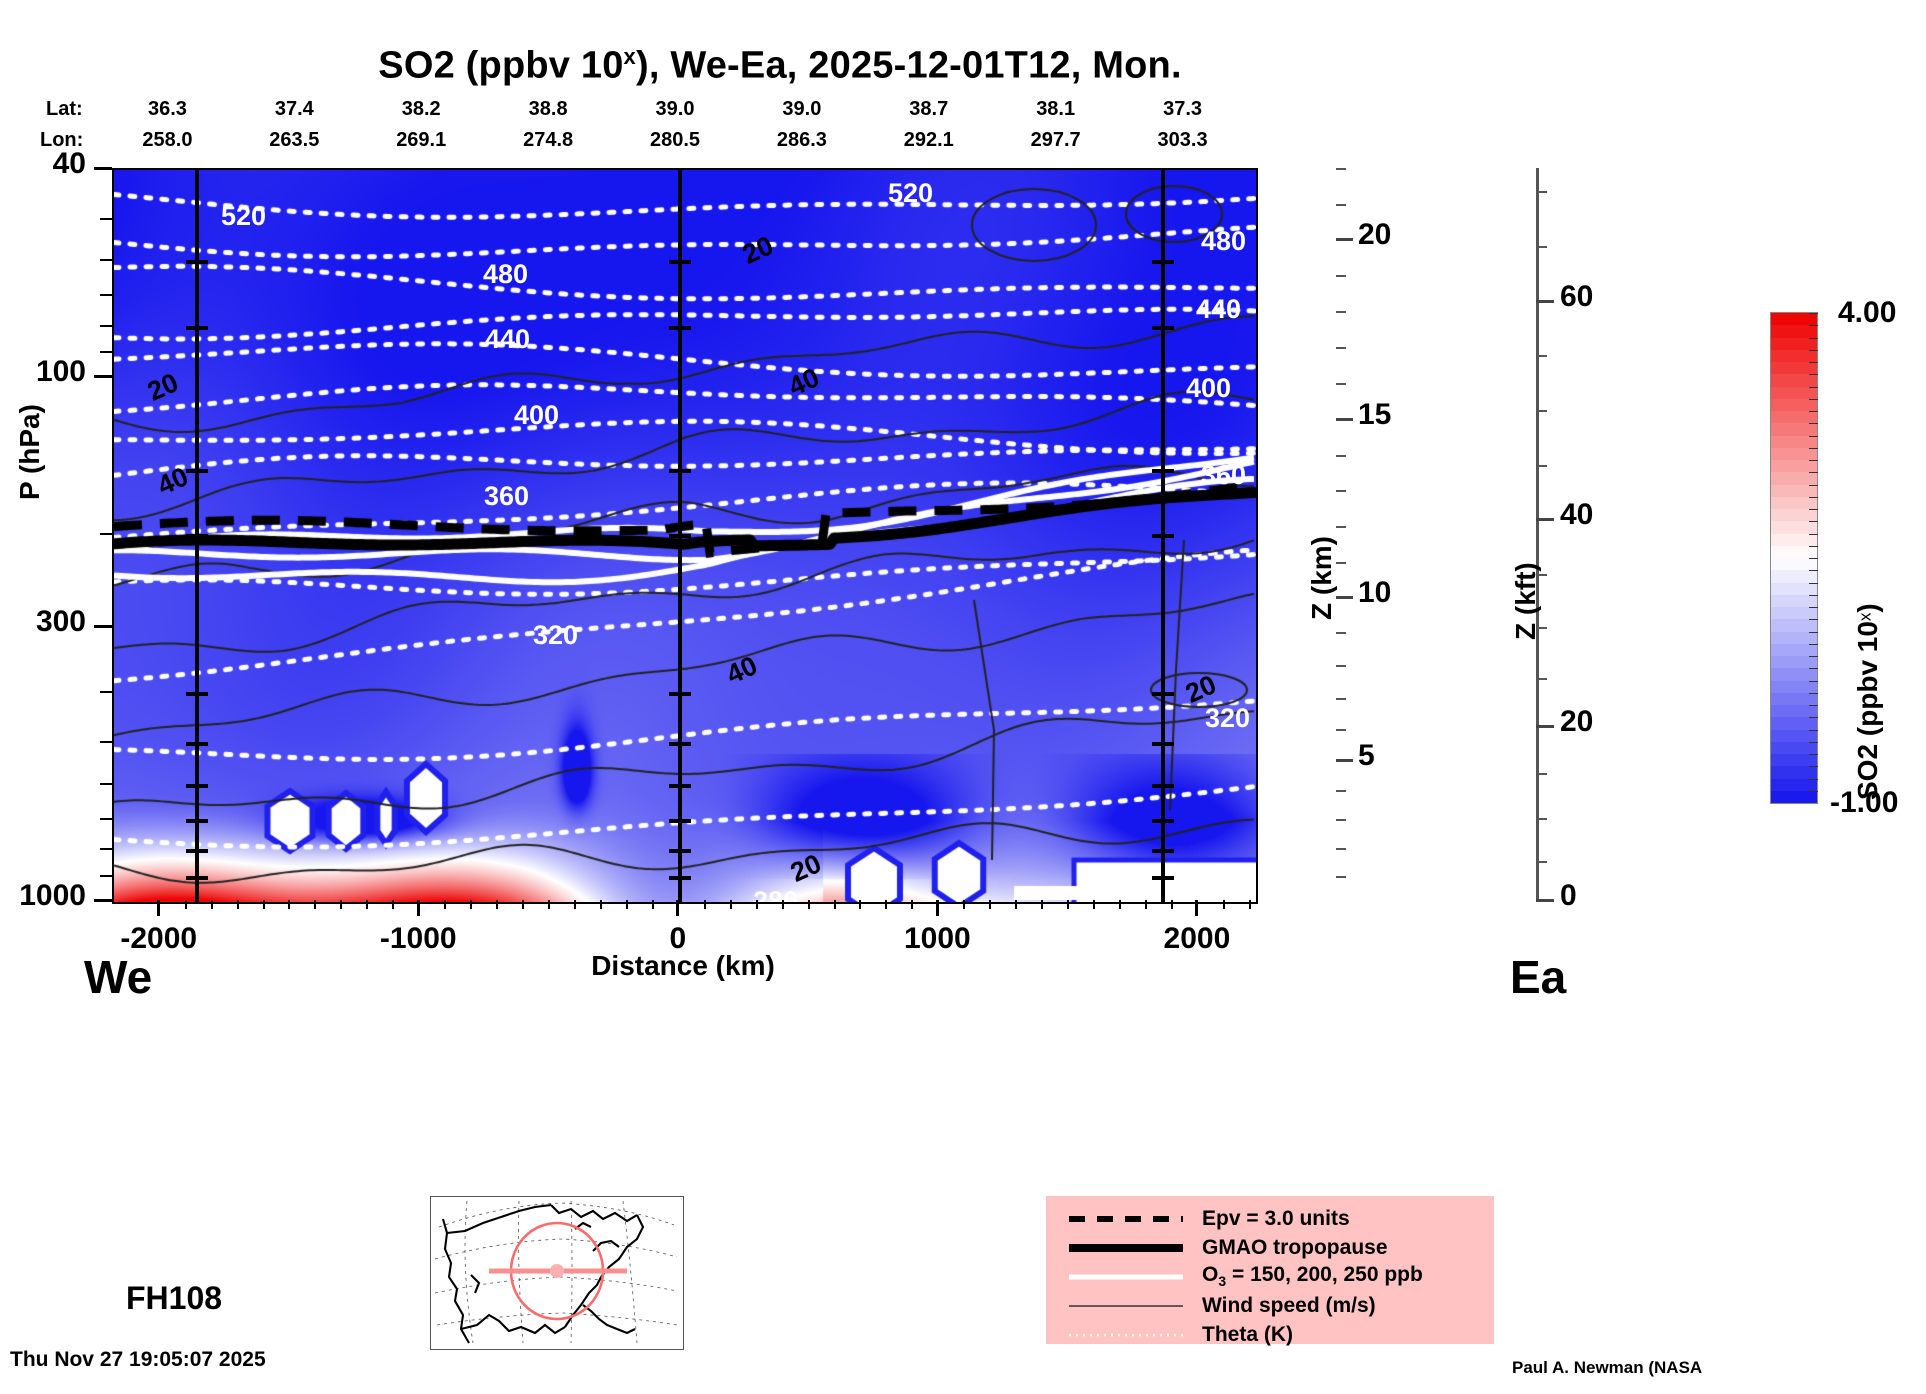  I want to click on theta-contour-label: 400, so click(537, 415).